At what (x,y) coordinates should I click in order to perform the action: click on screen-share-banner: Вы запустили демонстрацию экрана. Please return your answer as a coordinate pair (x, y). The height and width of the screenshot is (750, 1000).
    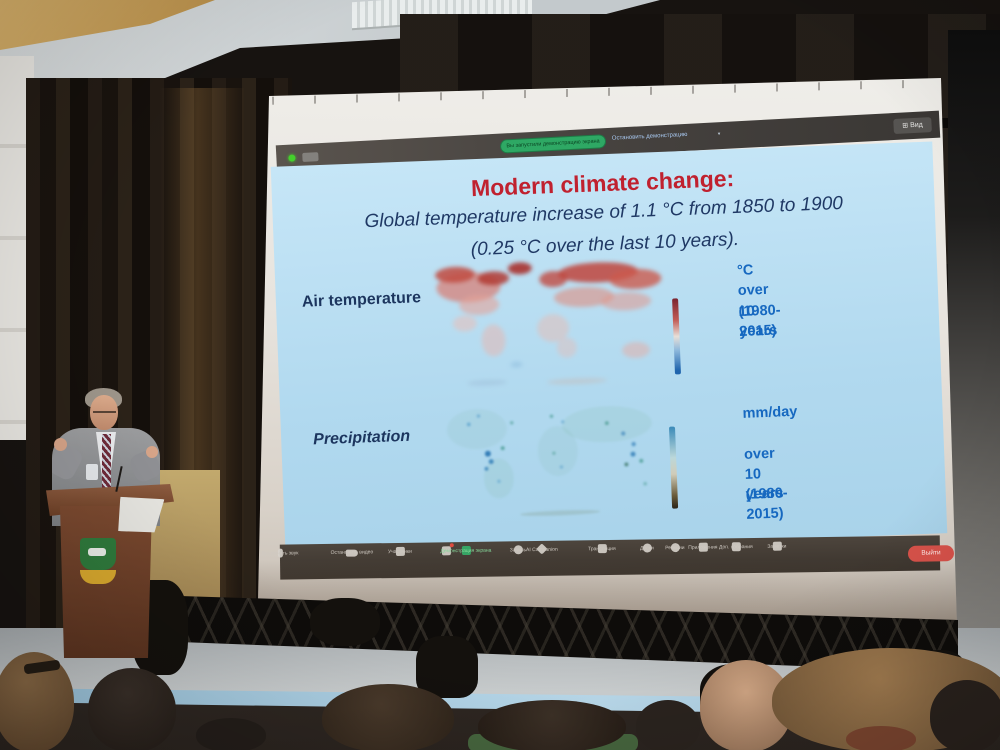
    Looking at the image, I should click on (553, 144).